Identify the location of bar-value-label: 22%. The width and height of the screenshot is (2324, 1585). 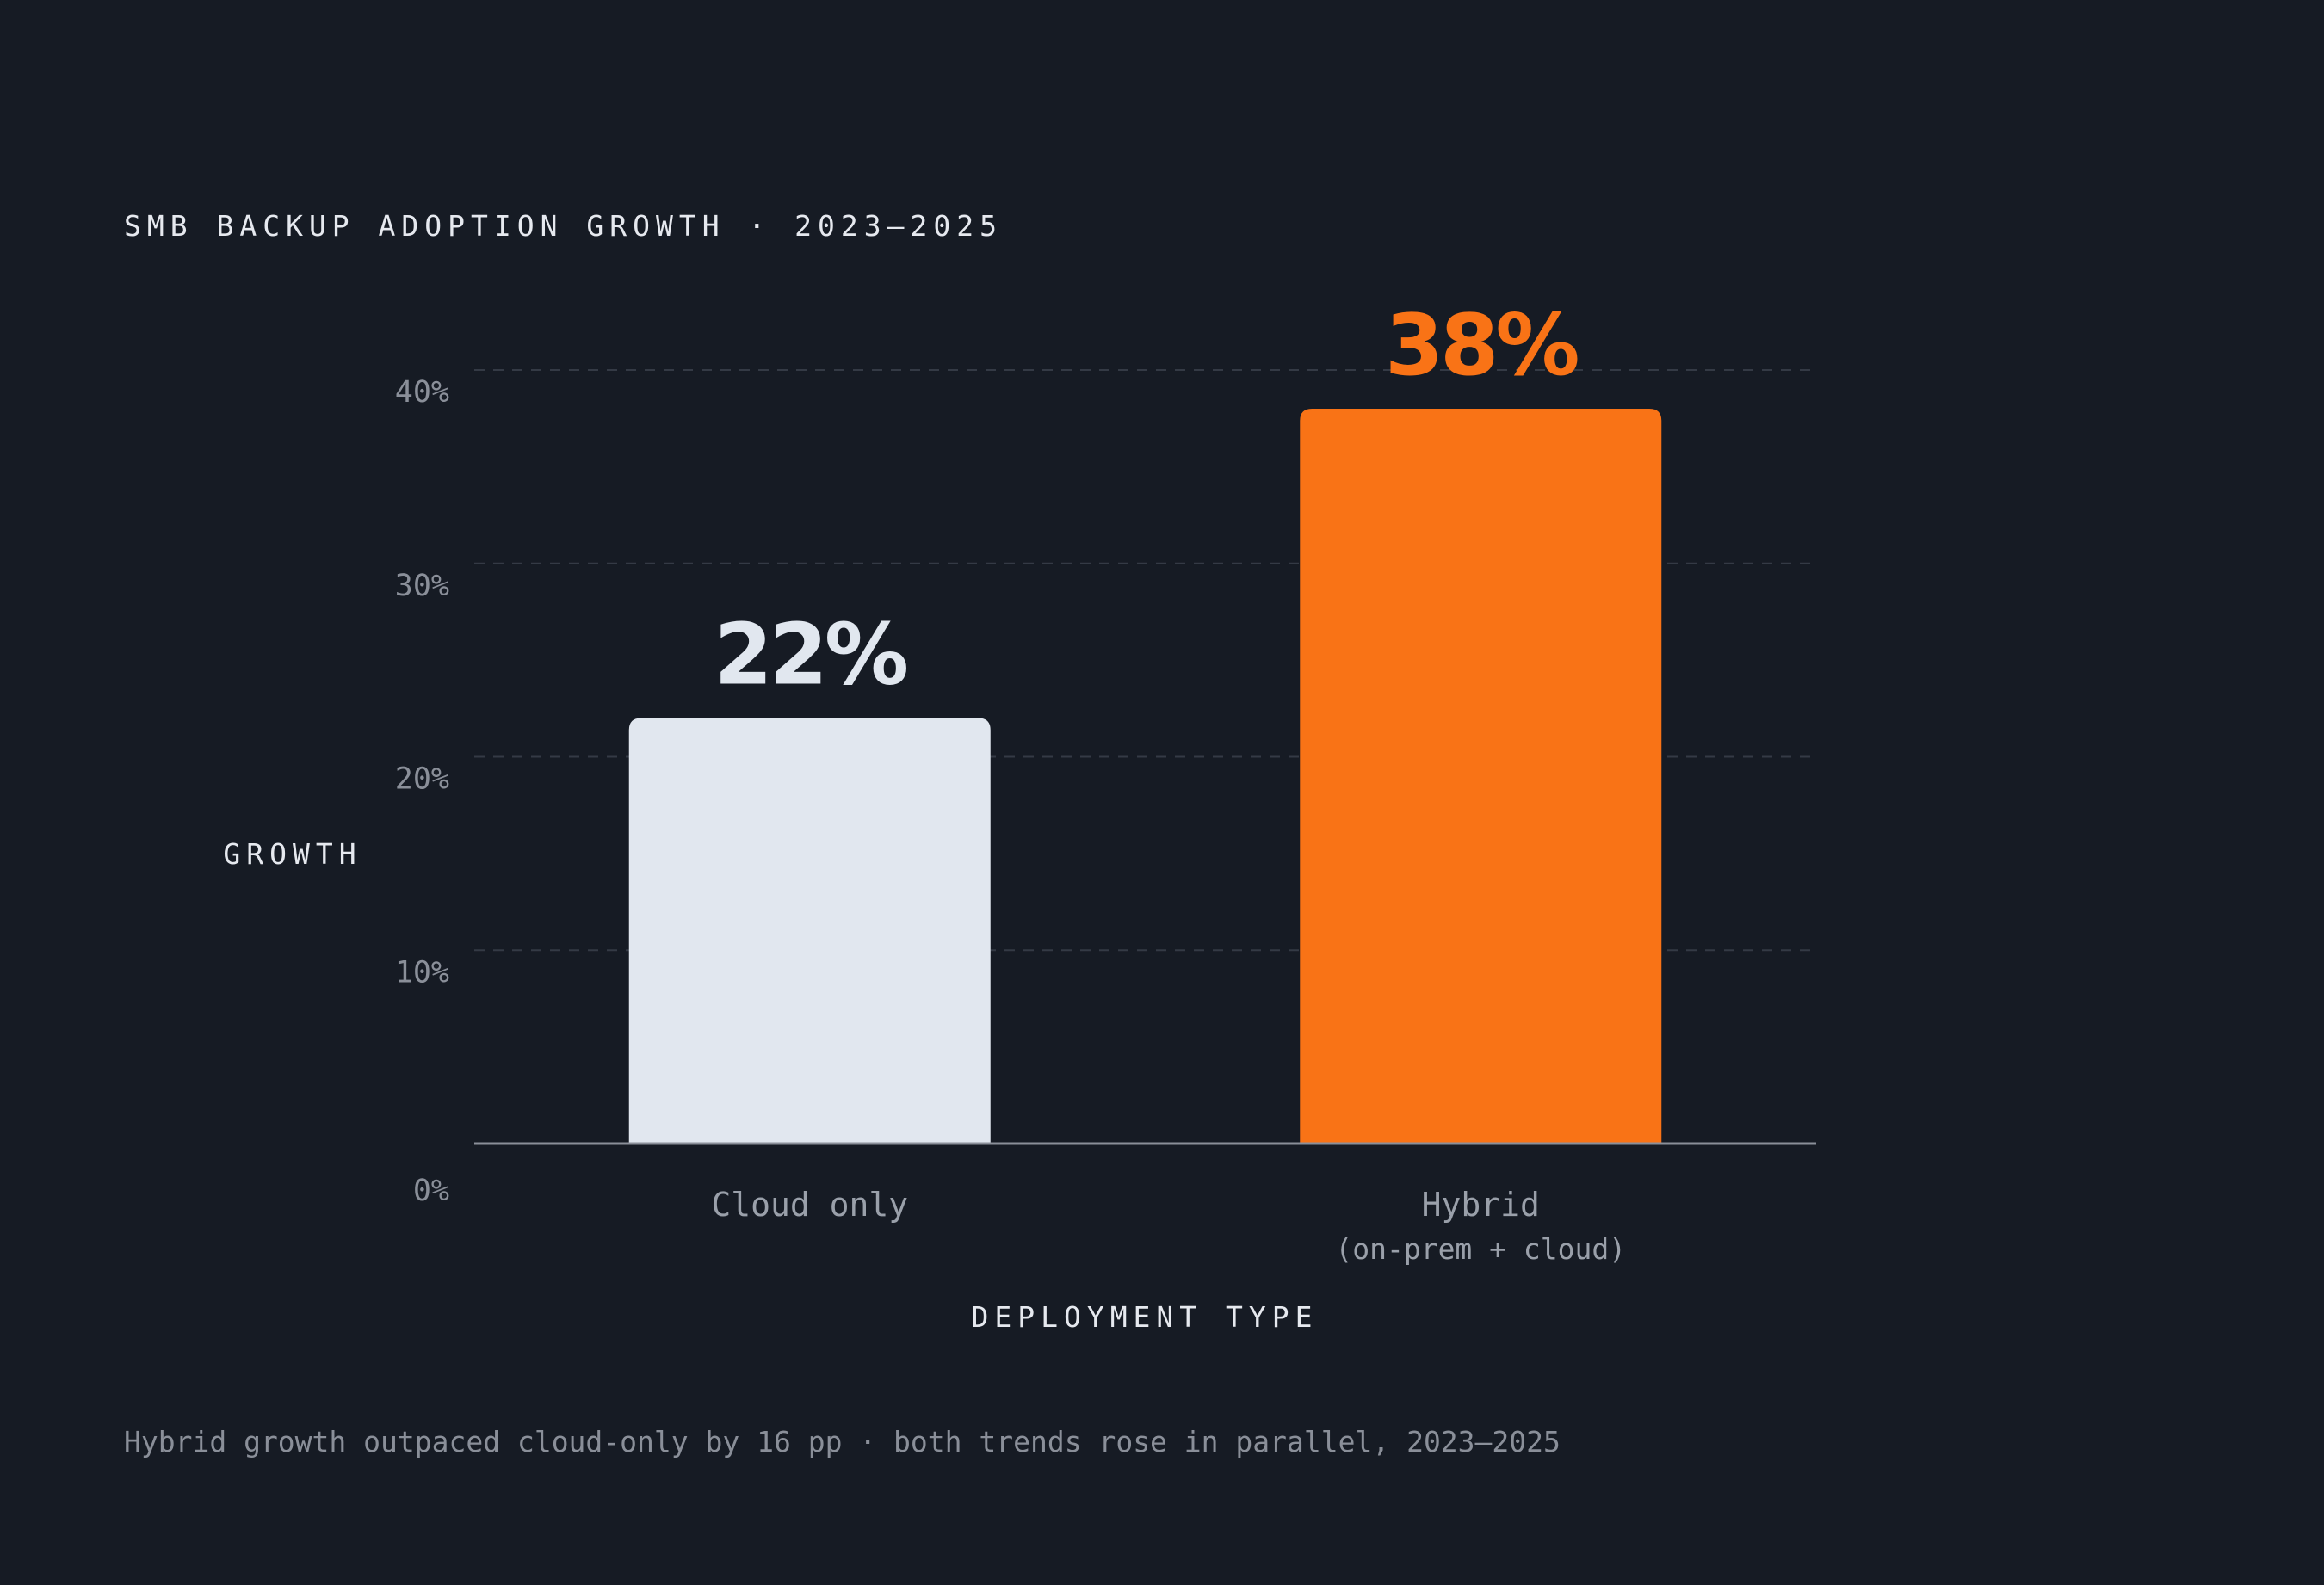
(810, 656).